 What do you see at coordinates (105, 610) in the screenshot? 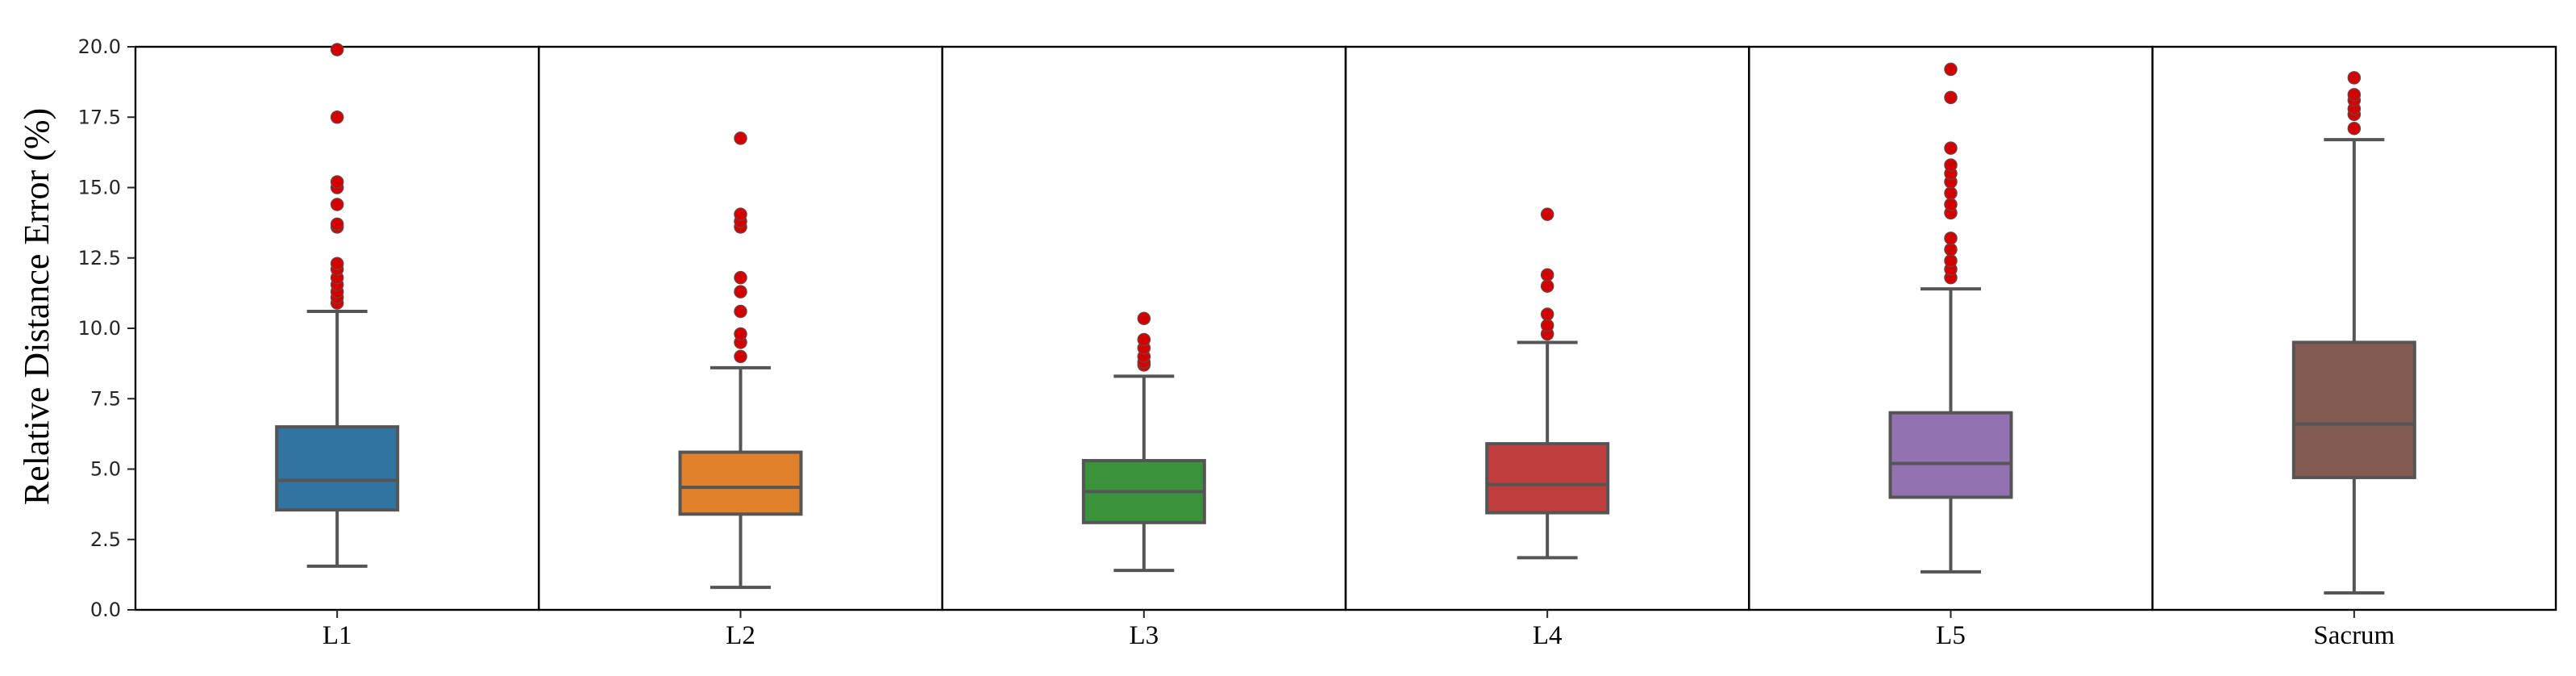
I see `y-tick-label: 0.0` at bounding box center [105, 610].